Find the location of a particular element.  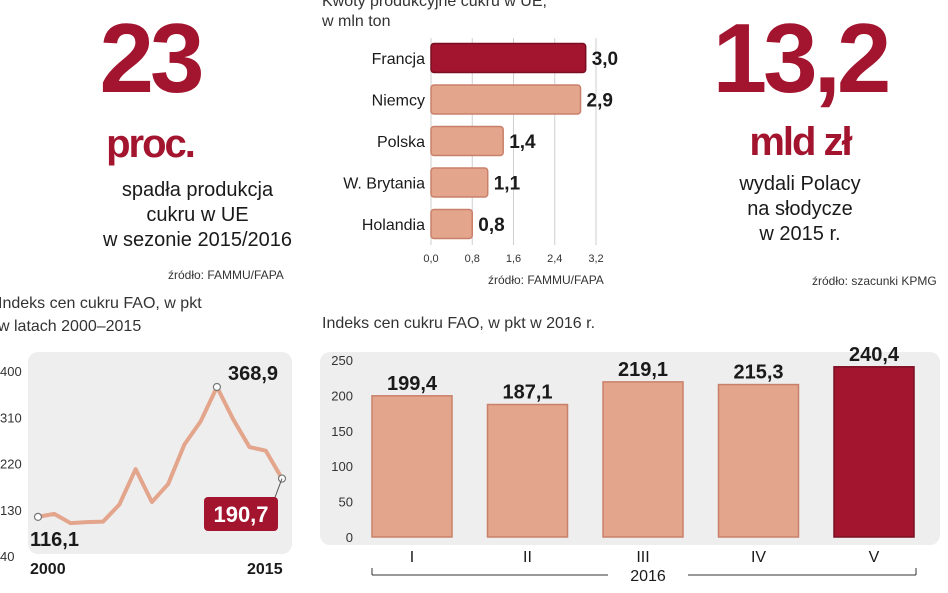

chart1-xtick-label: 2,4 is located at coordinates (554, 259).